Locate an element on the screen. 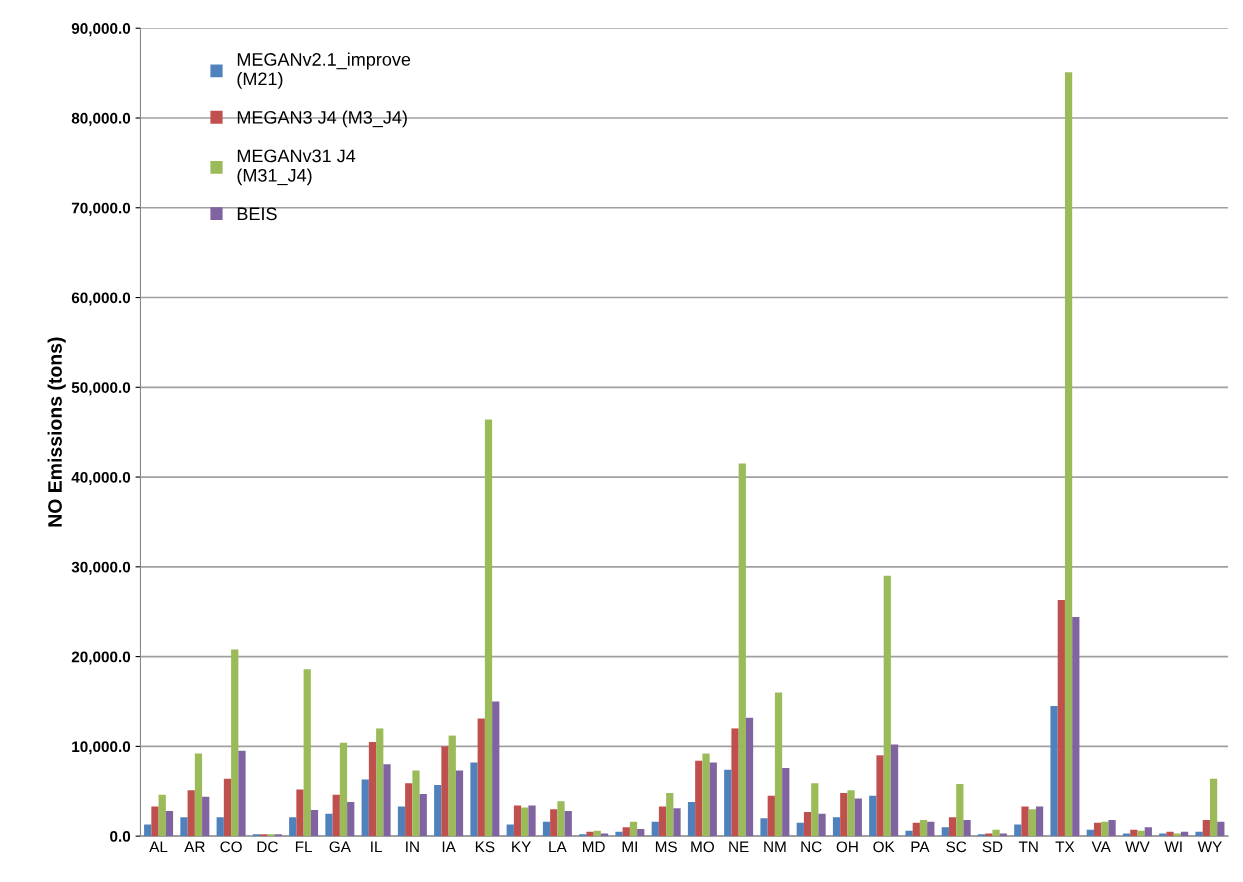  x-tick-label: WV is located at coordinates (1137, 847).